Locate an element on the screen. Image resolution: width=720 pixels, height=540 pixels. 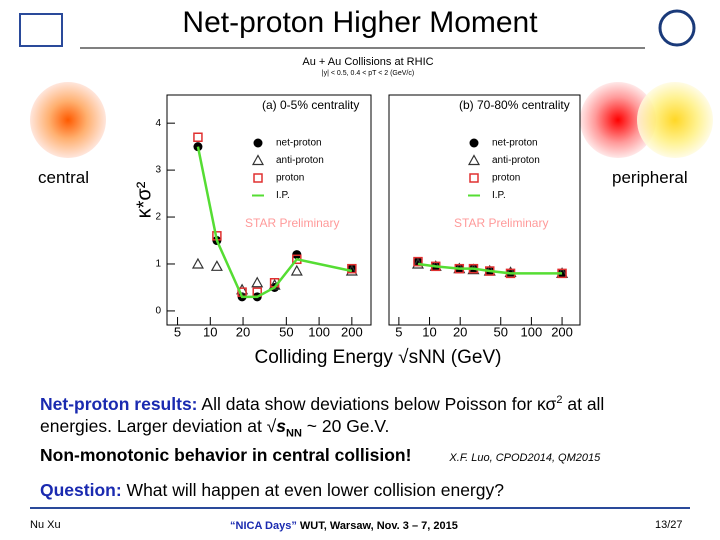
text: NN is located at coordinates (294, 433).